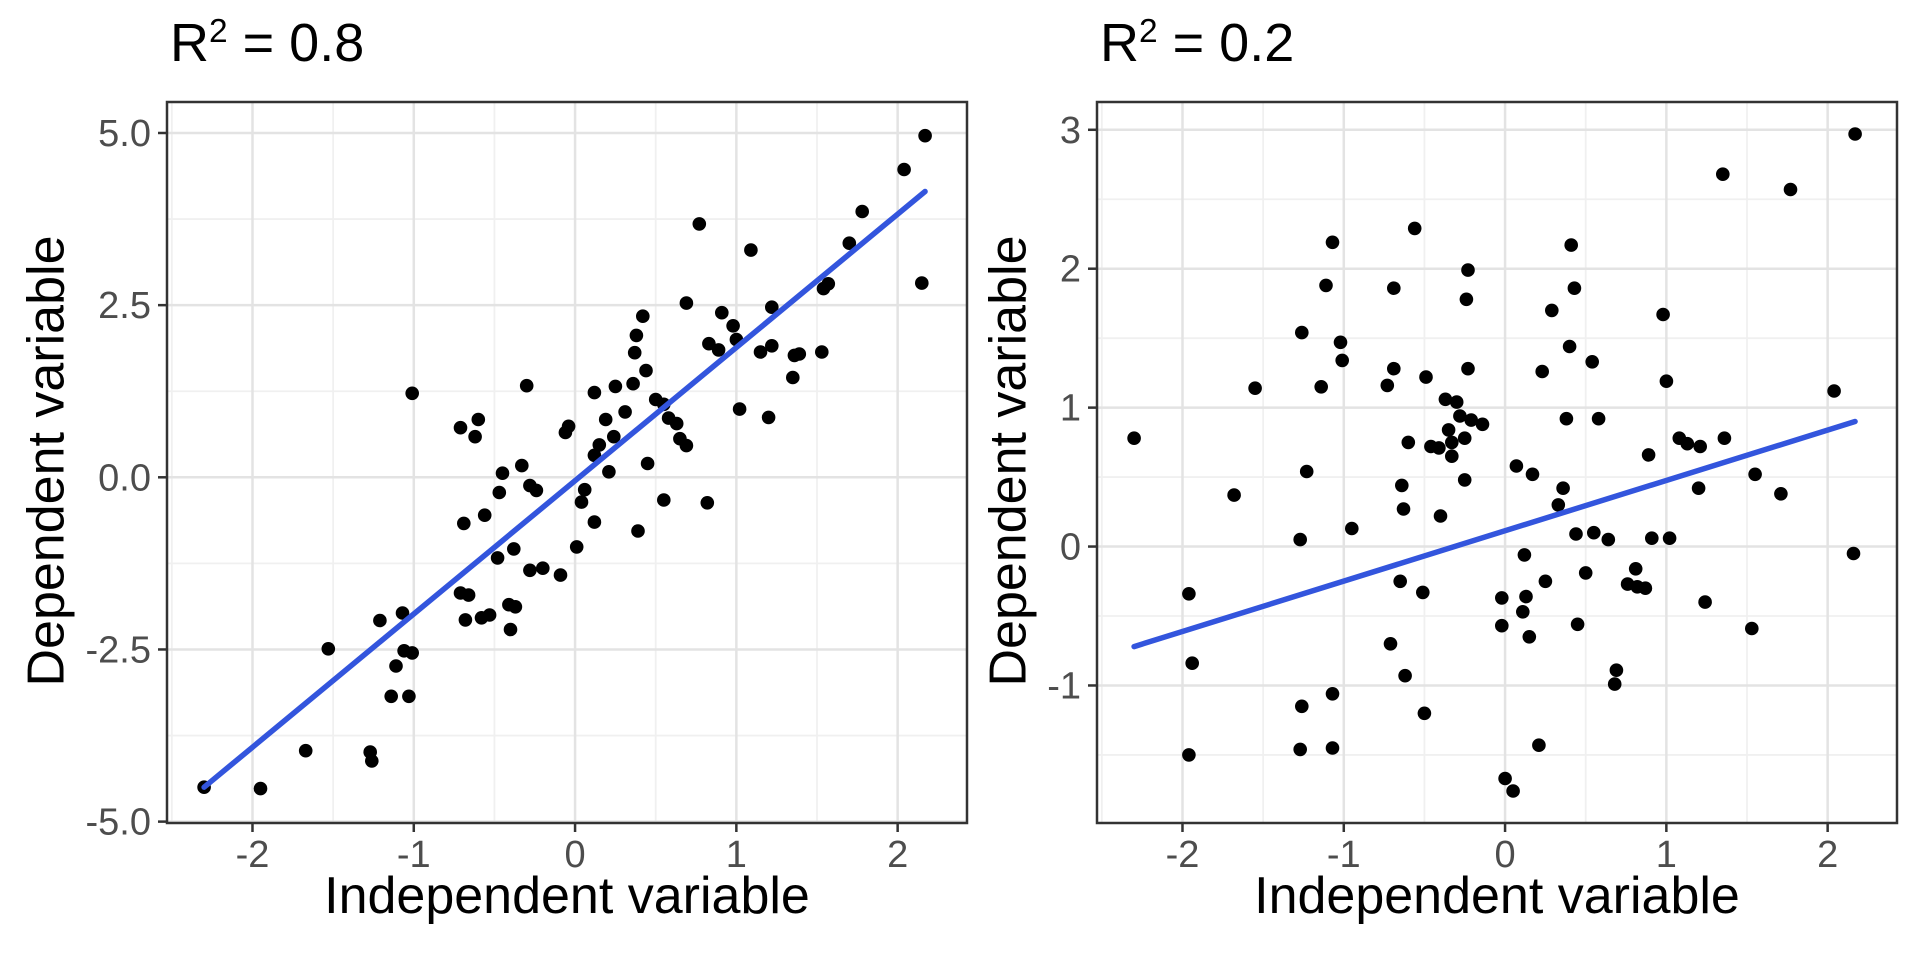 The height and width of the screenshot is (960, 1920). What do you see at coordinates (736, 855) in the screenshot?
I see `x-axis-tick-label: 1` at bounding box center [736, 855].